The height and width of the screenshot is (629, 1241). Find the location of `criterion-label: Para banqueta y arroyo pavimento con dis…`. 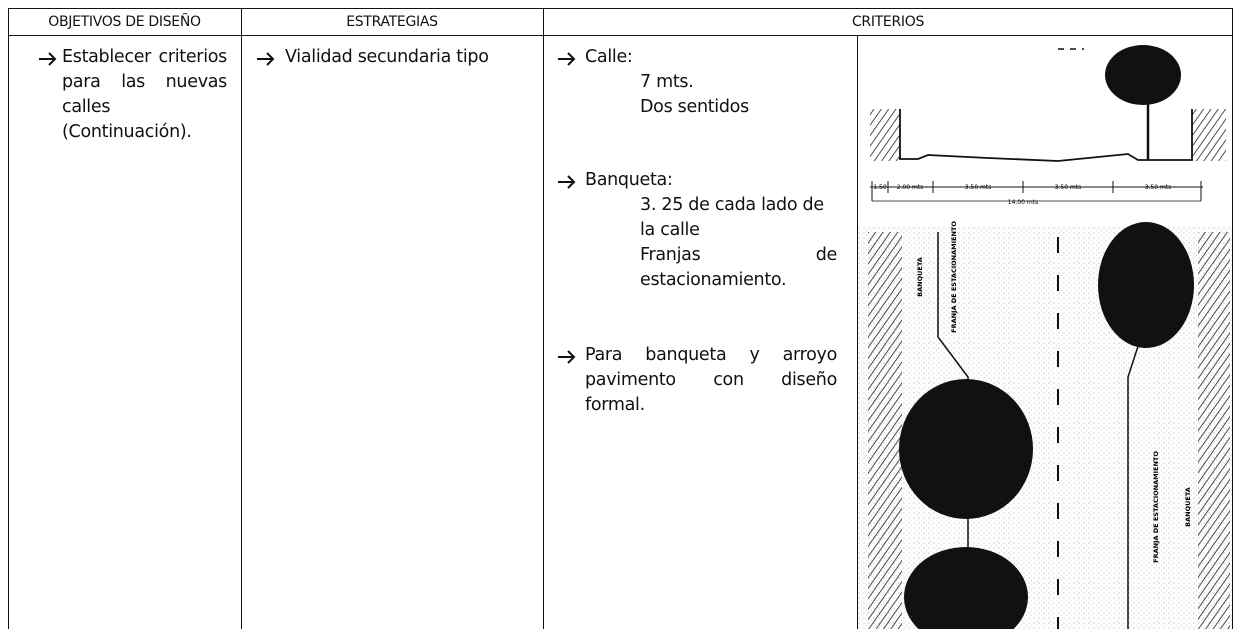

criterion-label: Para banqueta y arroyo pavimento con dis… is located at coordinates (711, 380).